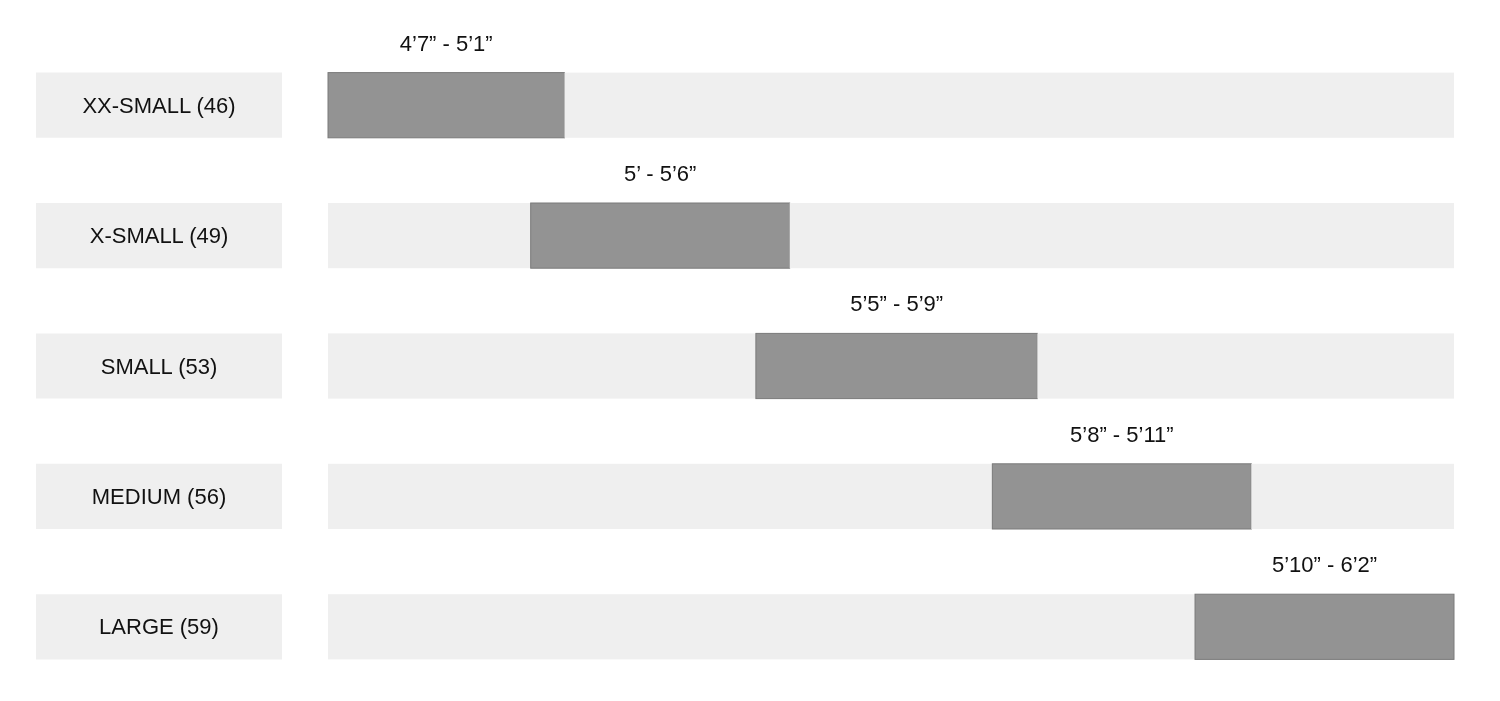 This screenshot has width=1500, height=701. Describe the element at coordinates (159, 366) in the screenshot. I see `y-tick-label: SMALL (53)` at that location.